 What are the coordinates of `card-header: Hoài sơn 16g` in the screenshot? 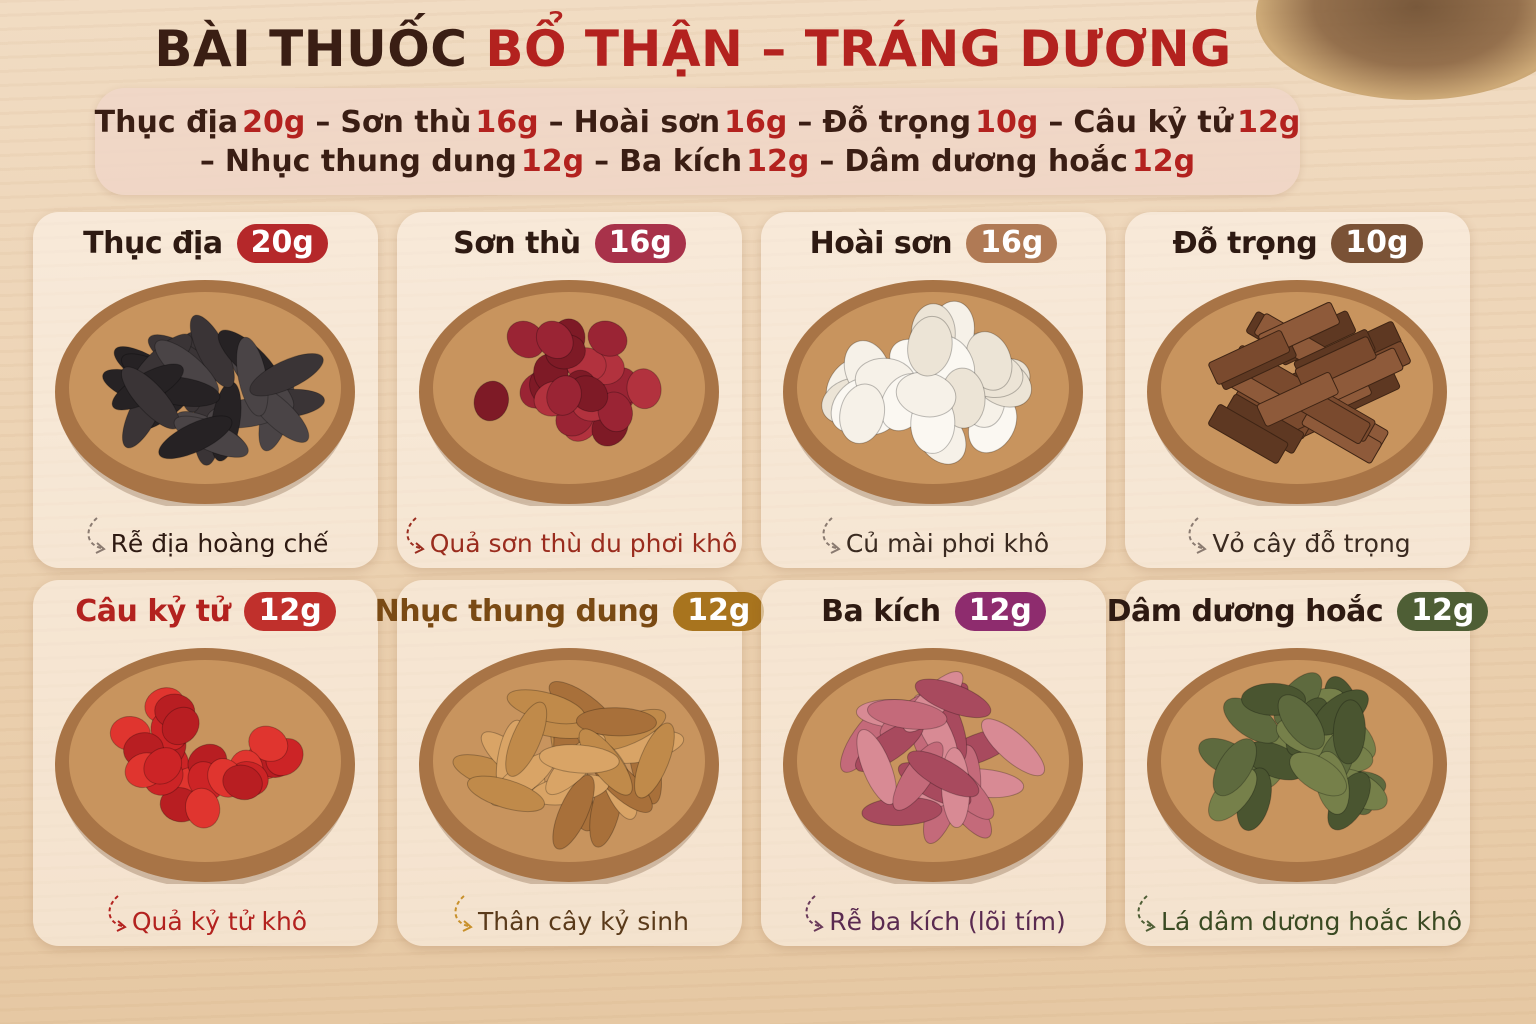 It's located at (933, 243).